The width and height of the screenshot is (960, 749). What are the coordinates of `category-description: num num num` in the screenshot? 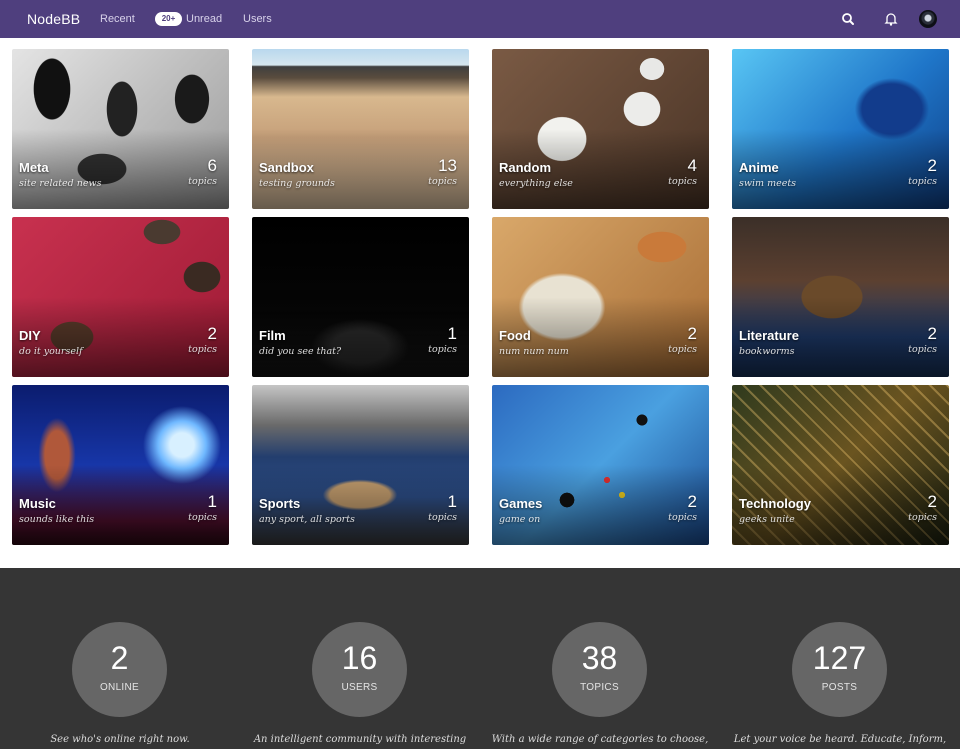 It's located at (534, 351).